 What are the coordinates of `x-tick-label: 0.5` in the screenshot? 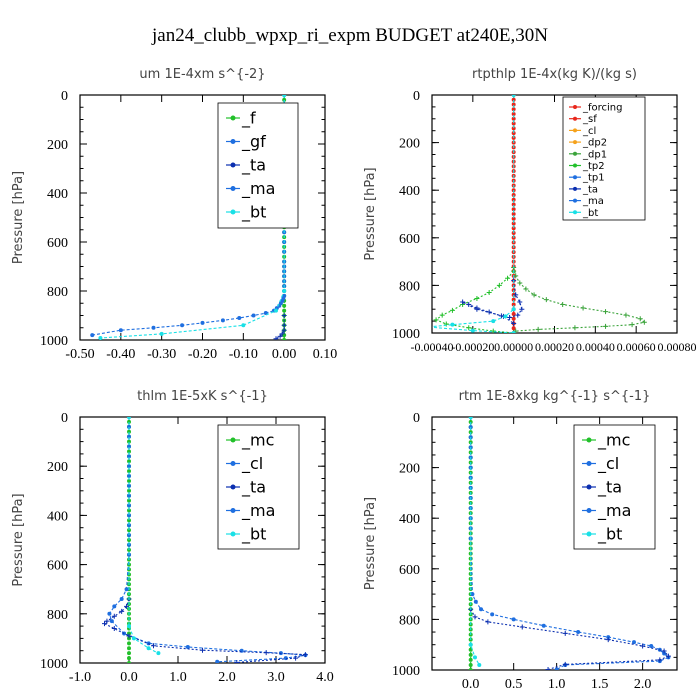 It's located at (514, 684).